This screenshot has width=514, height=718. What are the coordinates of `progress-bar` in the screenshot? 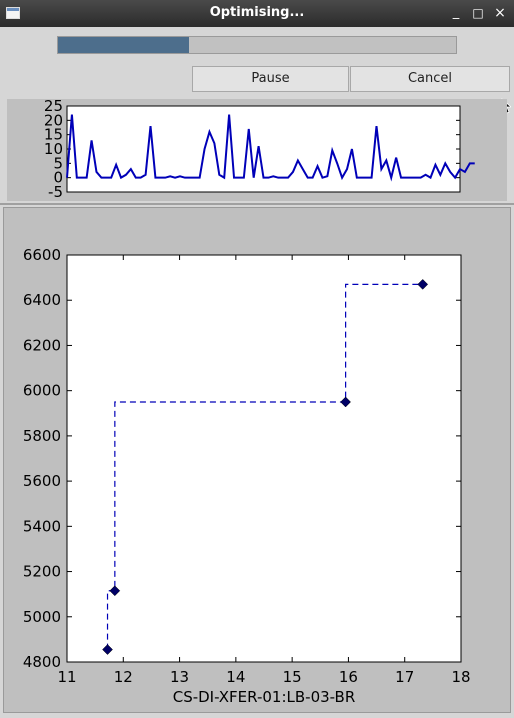 It's located at (257, 45).